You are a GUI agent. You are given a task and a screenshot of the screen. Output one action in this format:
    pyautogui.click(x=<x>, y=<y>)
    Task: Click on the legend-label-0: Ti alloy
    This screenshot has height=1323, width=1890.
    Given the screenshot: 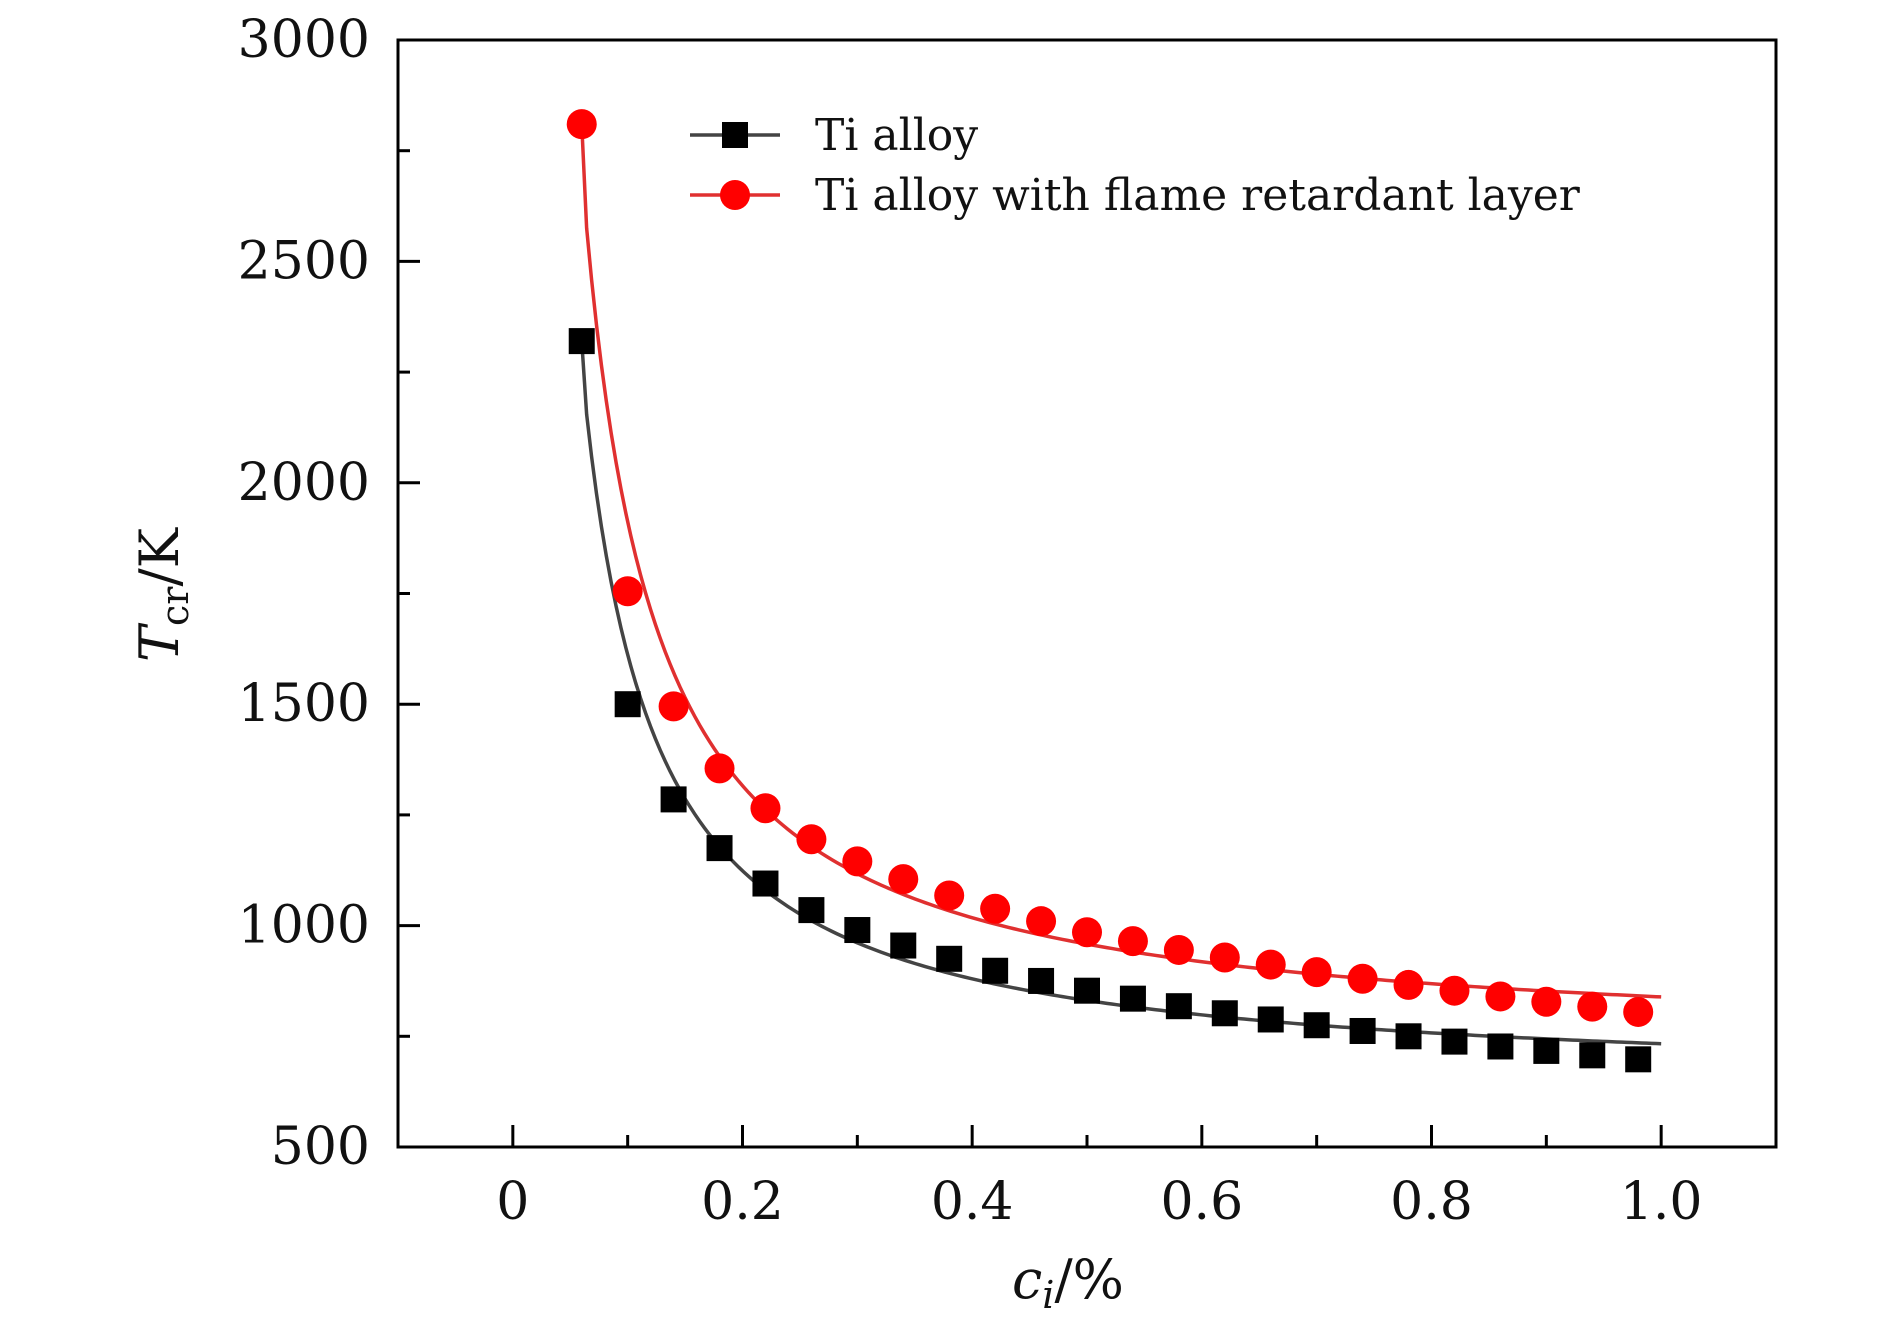 What is the action you would take?
    pyautogui.click(x=896, y=135)
    